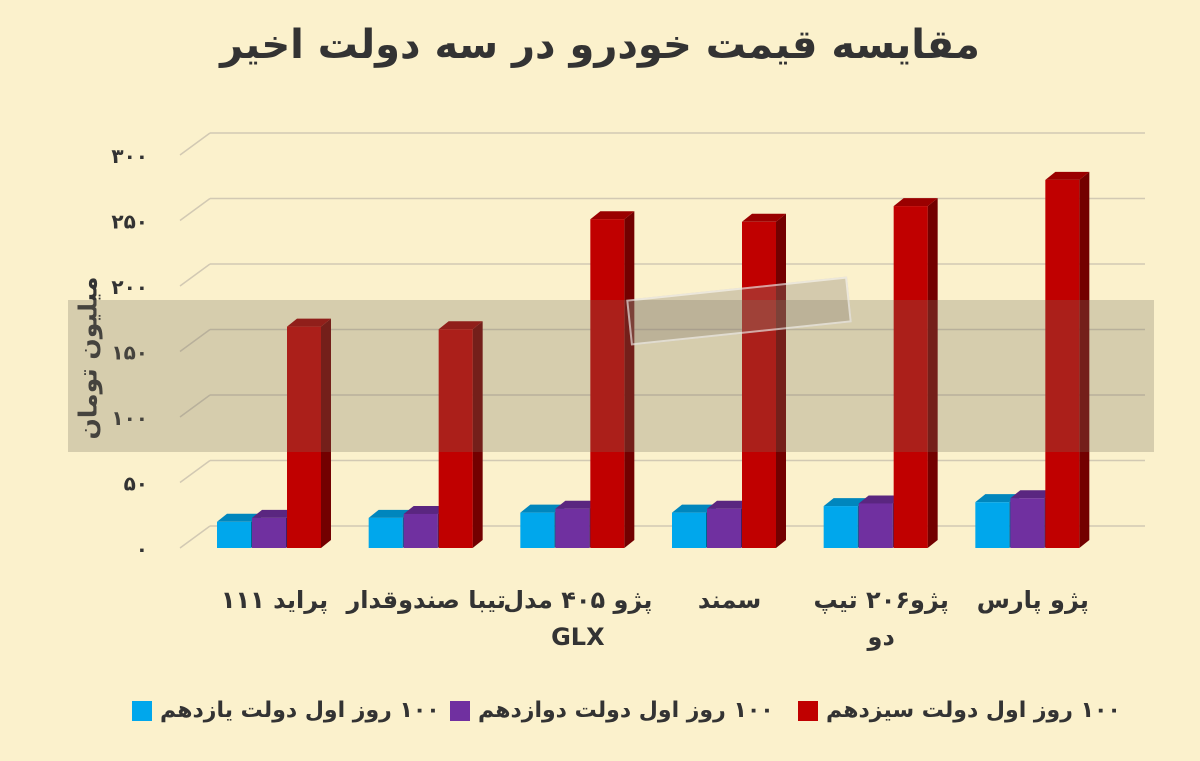 This screenshot has height=761, width=1200. What do you see at coordinates (973, 710) in the screenshot?
I see `legend-label: ۱۰۰ روز اول دولت سیزدهم` at bounding box center [973, 710].